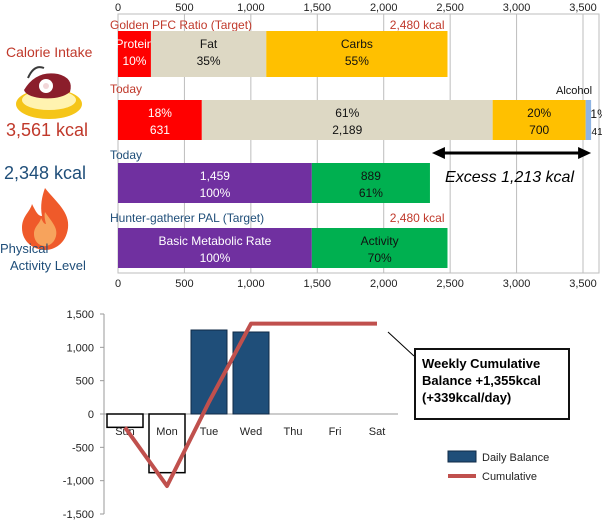  Describe the element at coordinates (438, 153) in the screenshot. I see `excess-arrow-head-left` at that location.